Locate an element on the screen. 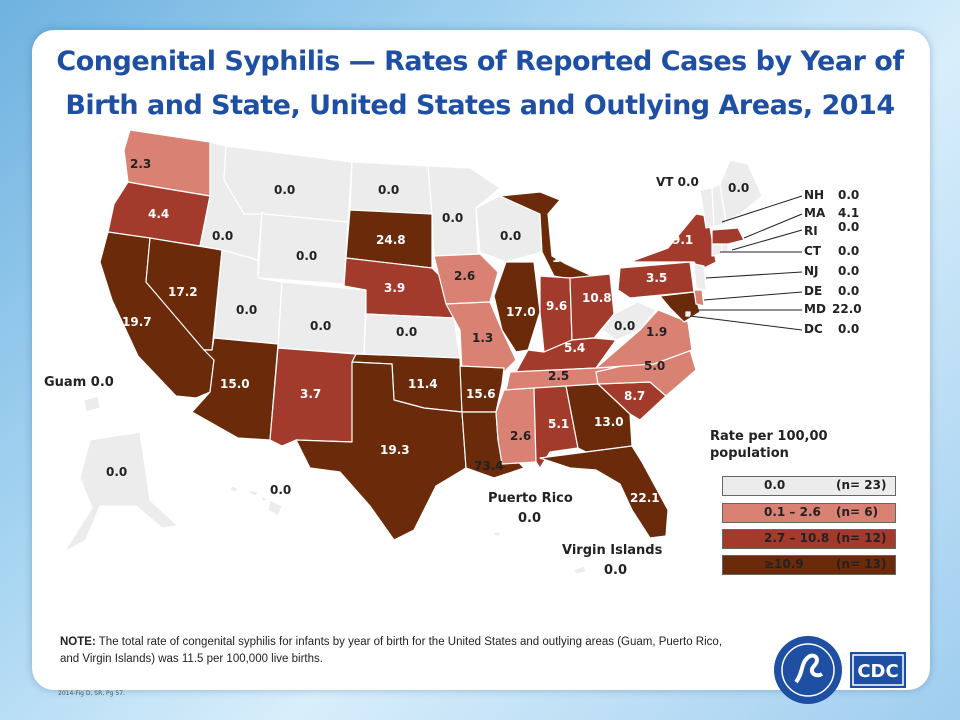 The height and width of the screenshot is (720, 960). label-NC: 5.0 is located at coordinates (654, 366).